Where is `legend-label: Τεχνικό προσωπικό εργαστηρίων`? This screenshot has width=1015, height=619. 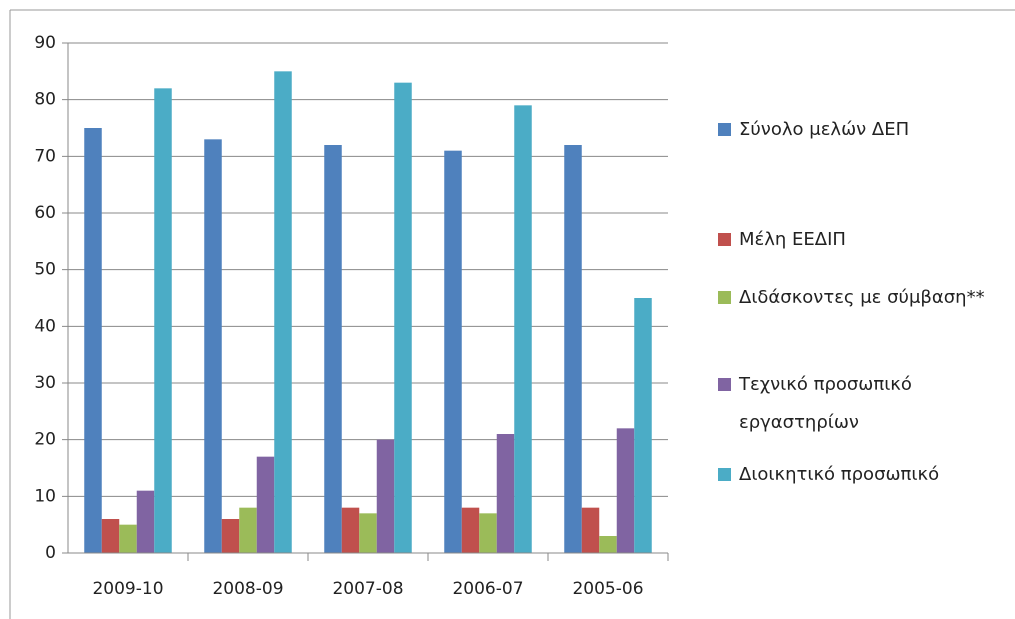 legend-label: Τεχνικό προσωπικό εργαστηρίων is located at coordinates (825, 403).